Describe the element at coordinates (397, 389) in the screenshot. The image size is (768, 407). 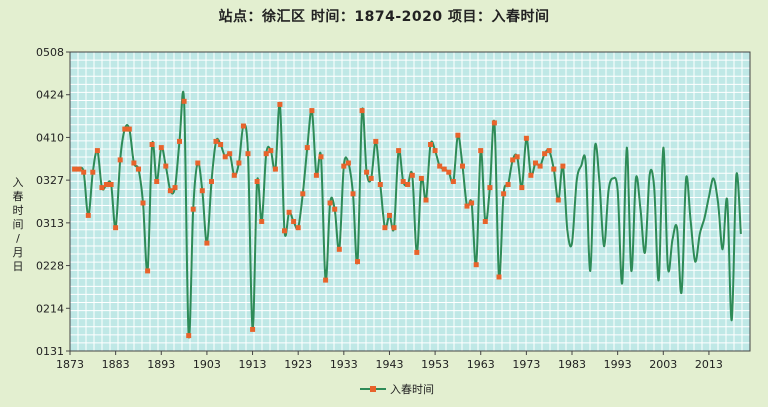
I see `legend: 入春时间` at that location.